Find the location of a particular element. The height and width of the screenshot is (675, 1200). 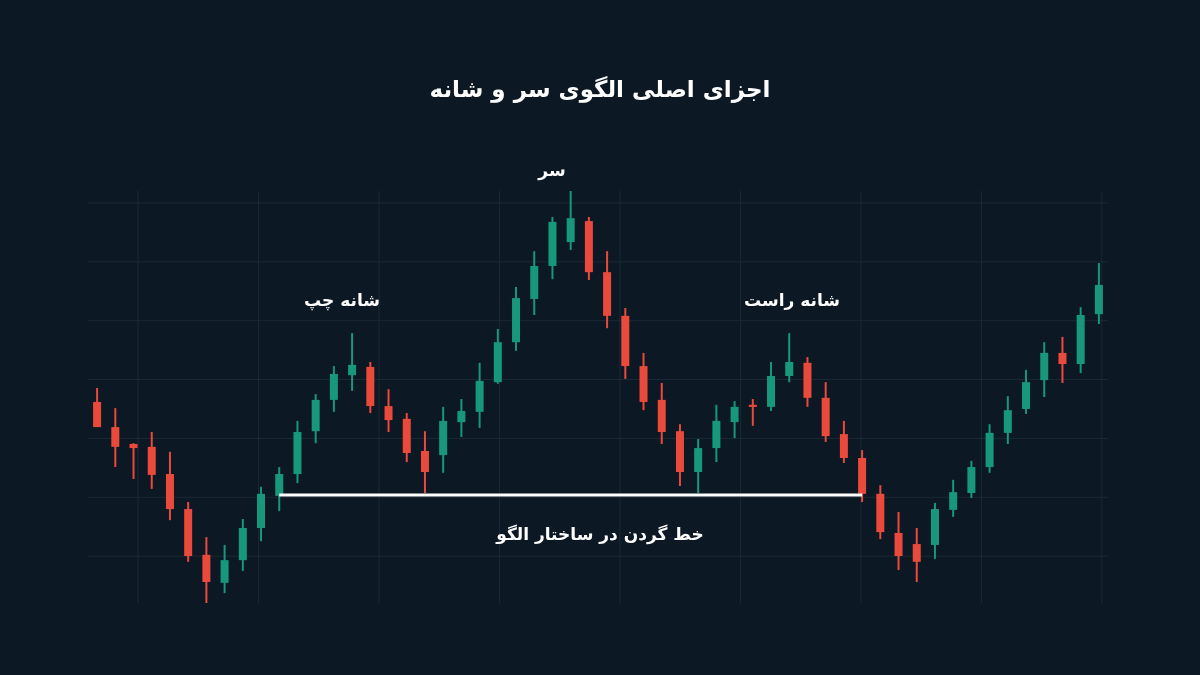

text: سر is located at coordinates (551, 170).